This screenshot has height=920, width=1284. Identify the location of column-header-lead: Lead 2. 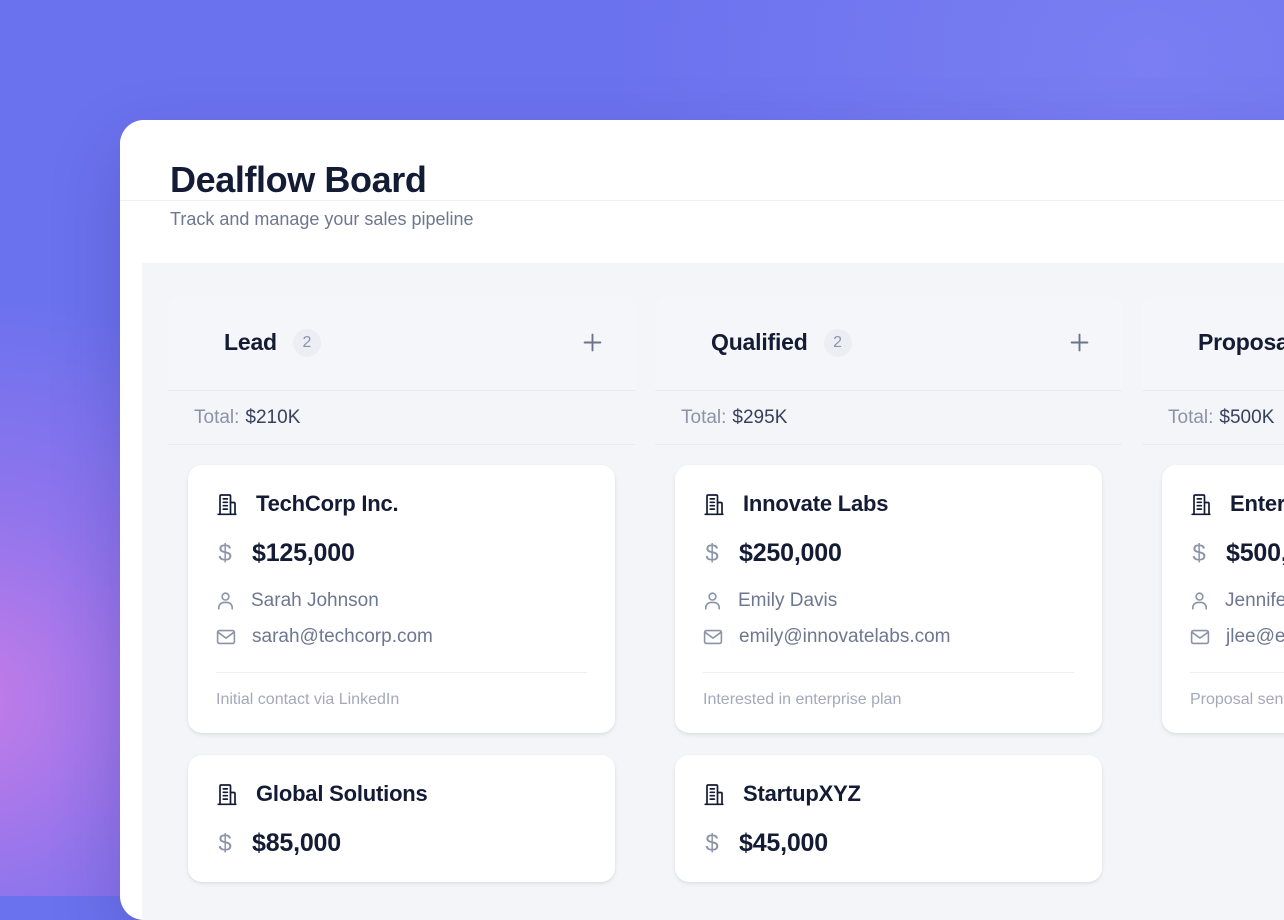
(401, 343).